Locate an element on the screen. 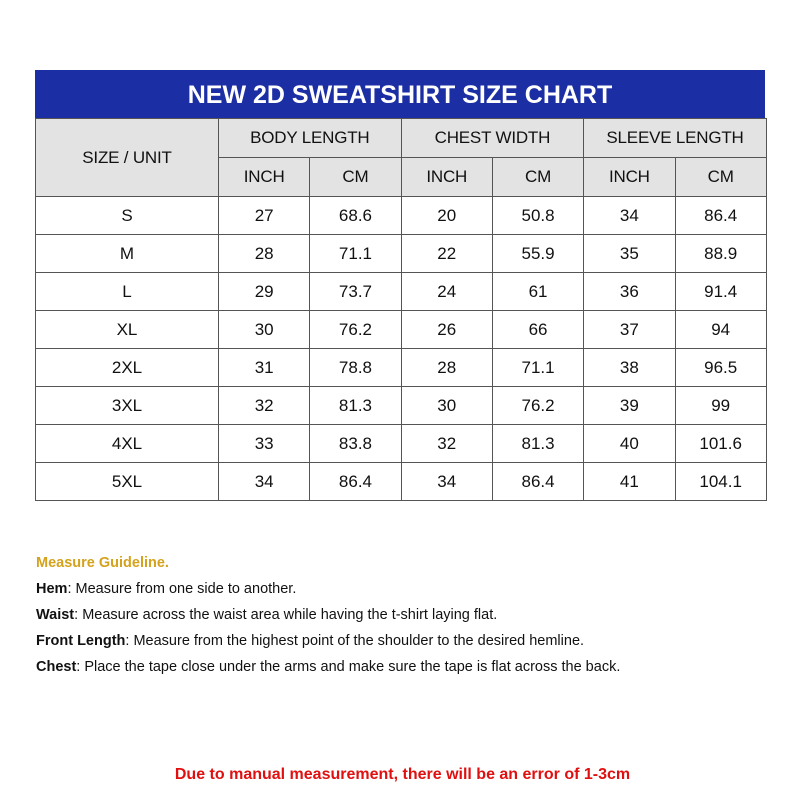 The image size is (800, 800). size-unit-header: SIZE / UNIT is located at coordinates (127, 157).